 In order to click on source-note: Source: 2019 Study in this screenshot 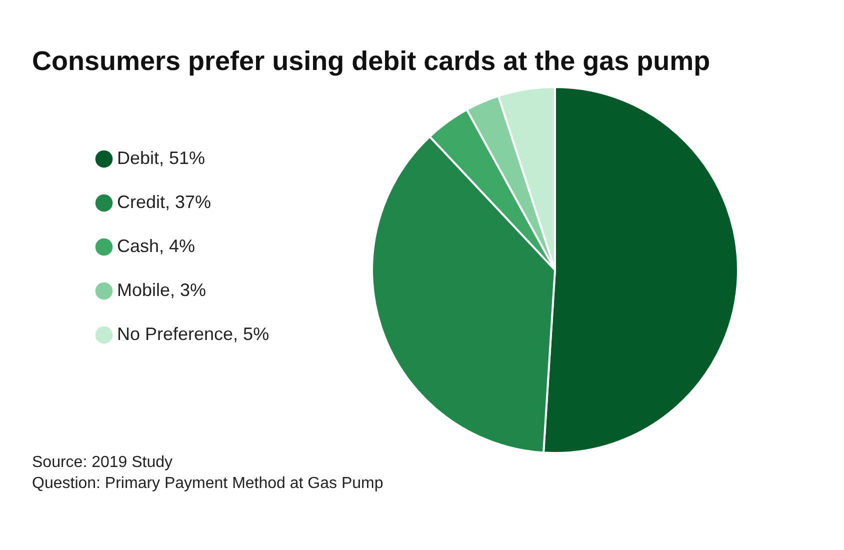, I will do `click(102, 462)`.